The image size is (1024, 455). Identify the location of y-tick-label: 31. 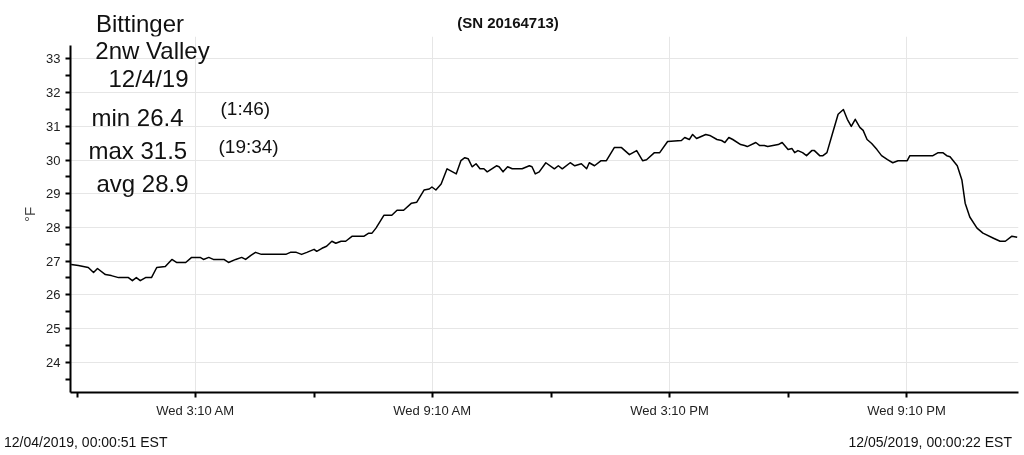
(53, 126).